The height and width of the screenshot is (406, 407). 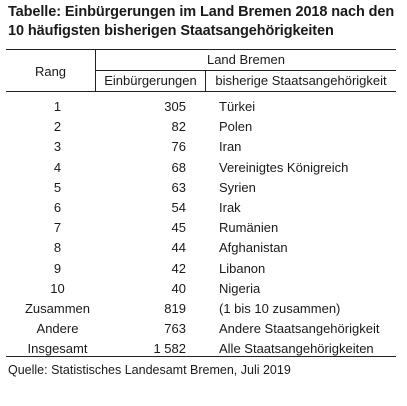 What do you see at coordinates (178, 247) in the screenshot?
I see `row-count: 44` at bounding box center [178, 247].